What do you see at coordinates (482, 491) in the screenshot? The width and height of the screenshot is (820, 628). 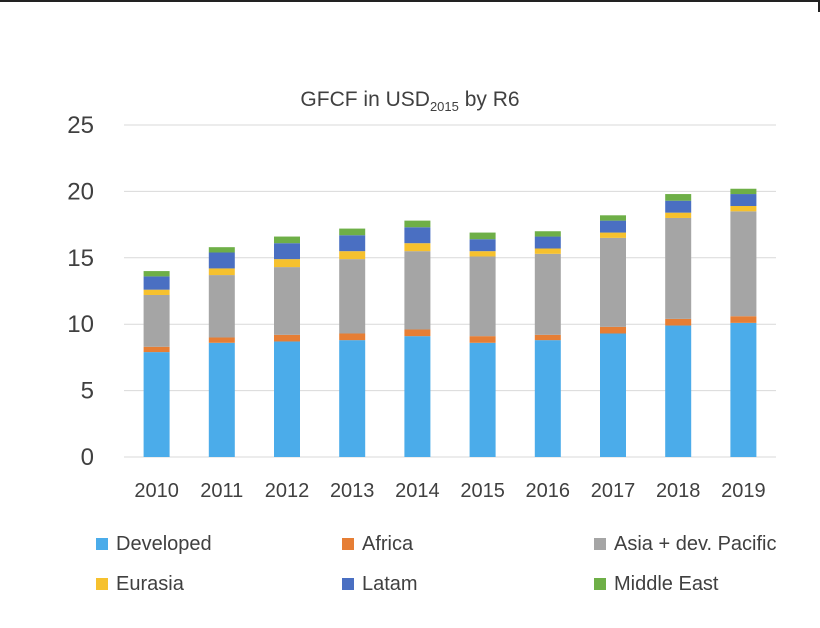 I see `x-tick-label: 2015` at bounding box center [482, 491].